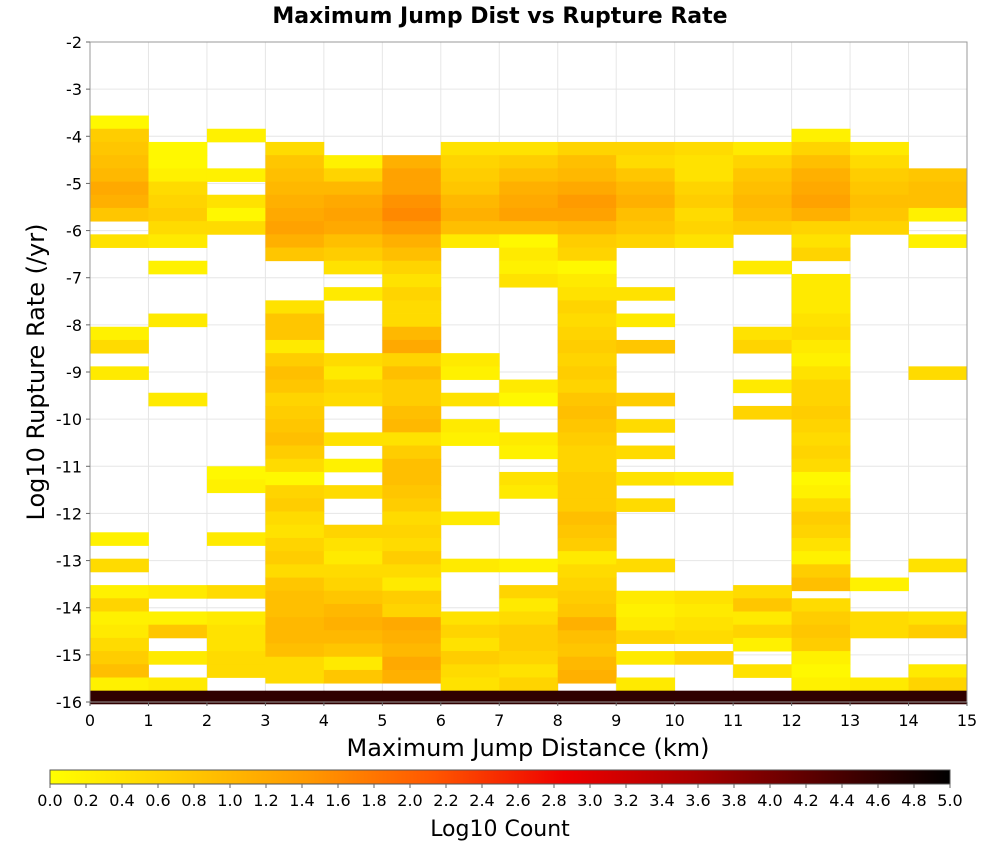 The width and height of the screenshot is (1000, 850). Describe the element at coordinates (481, 800) in the screenshot. I see `colorbar-tick-label: 2.4` at that location.